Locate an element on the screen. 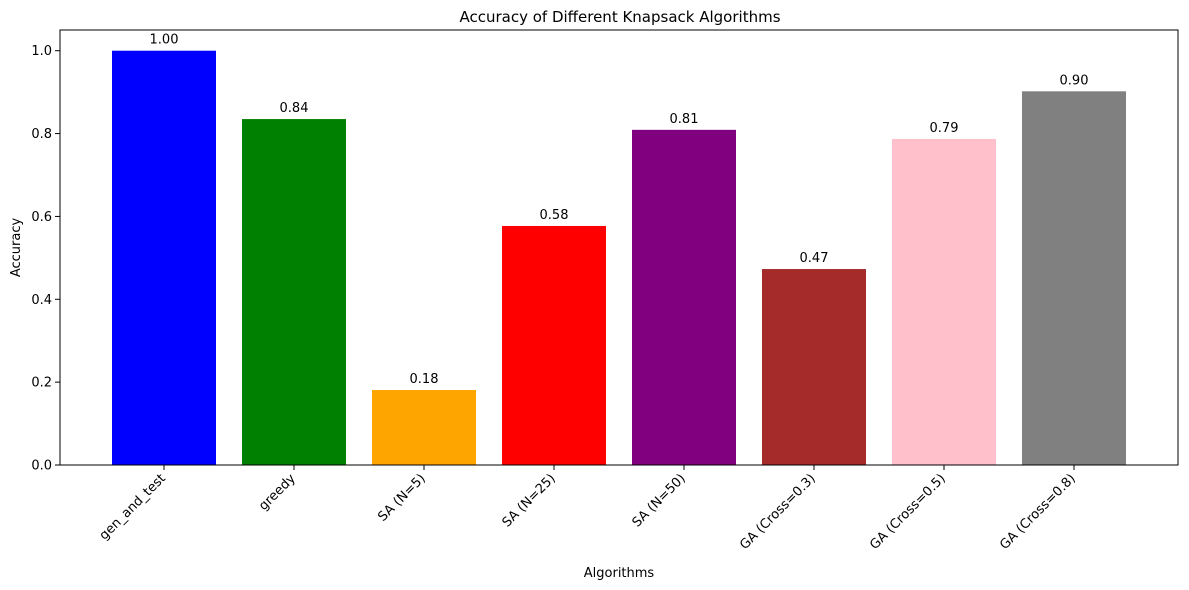 This screenshot has height=590, width=1189. data-label-5: 0.47 is located at coordinates (814, 258).